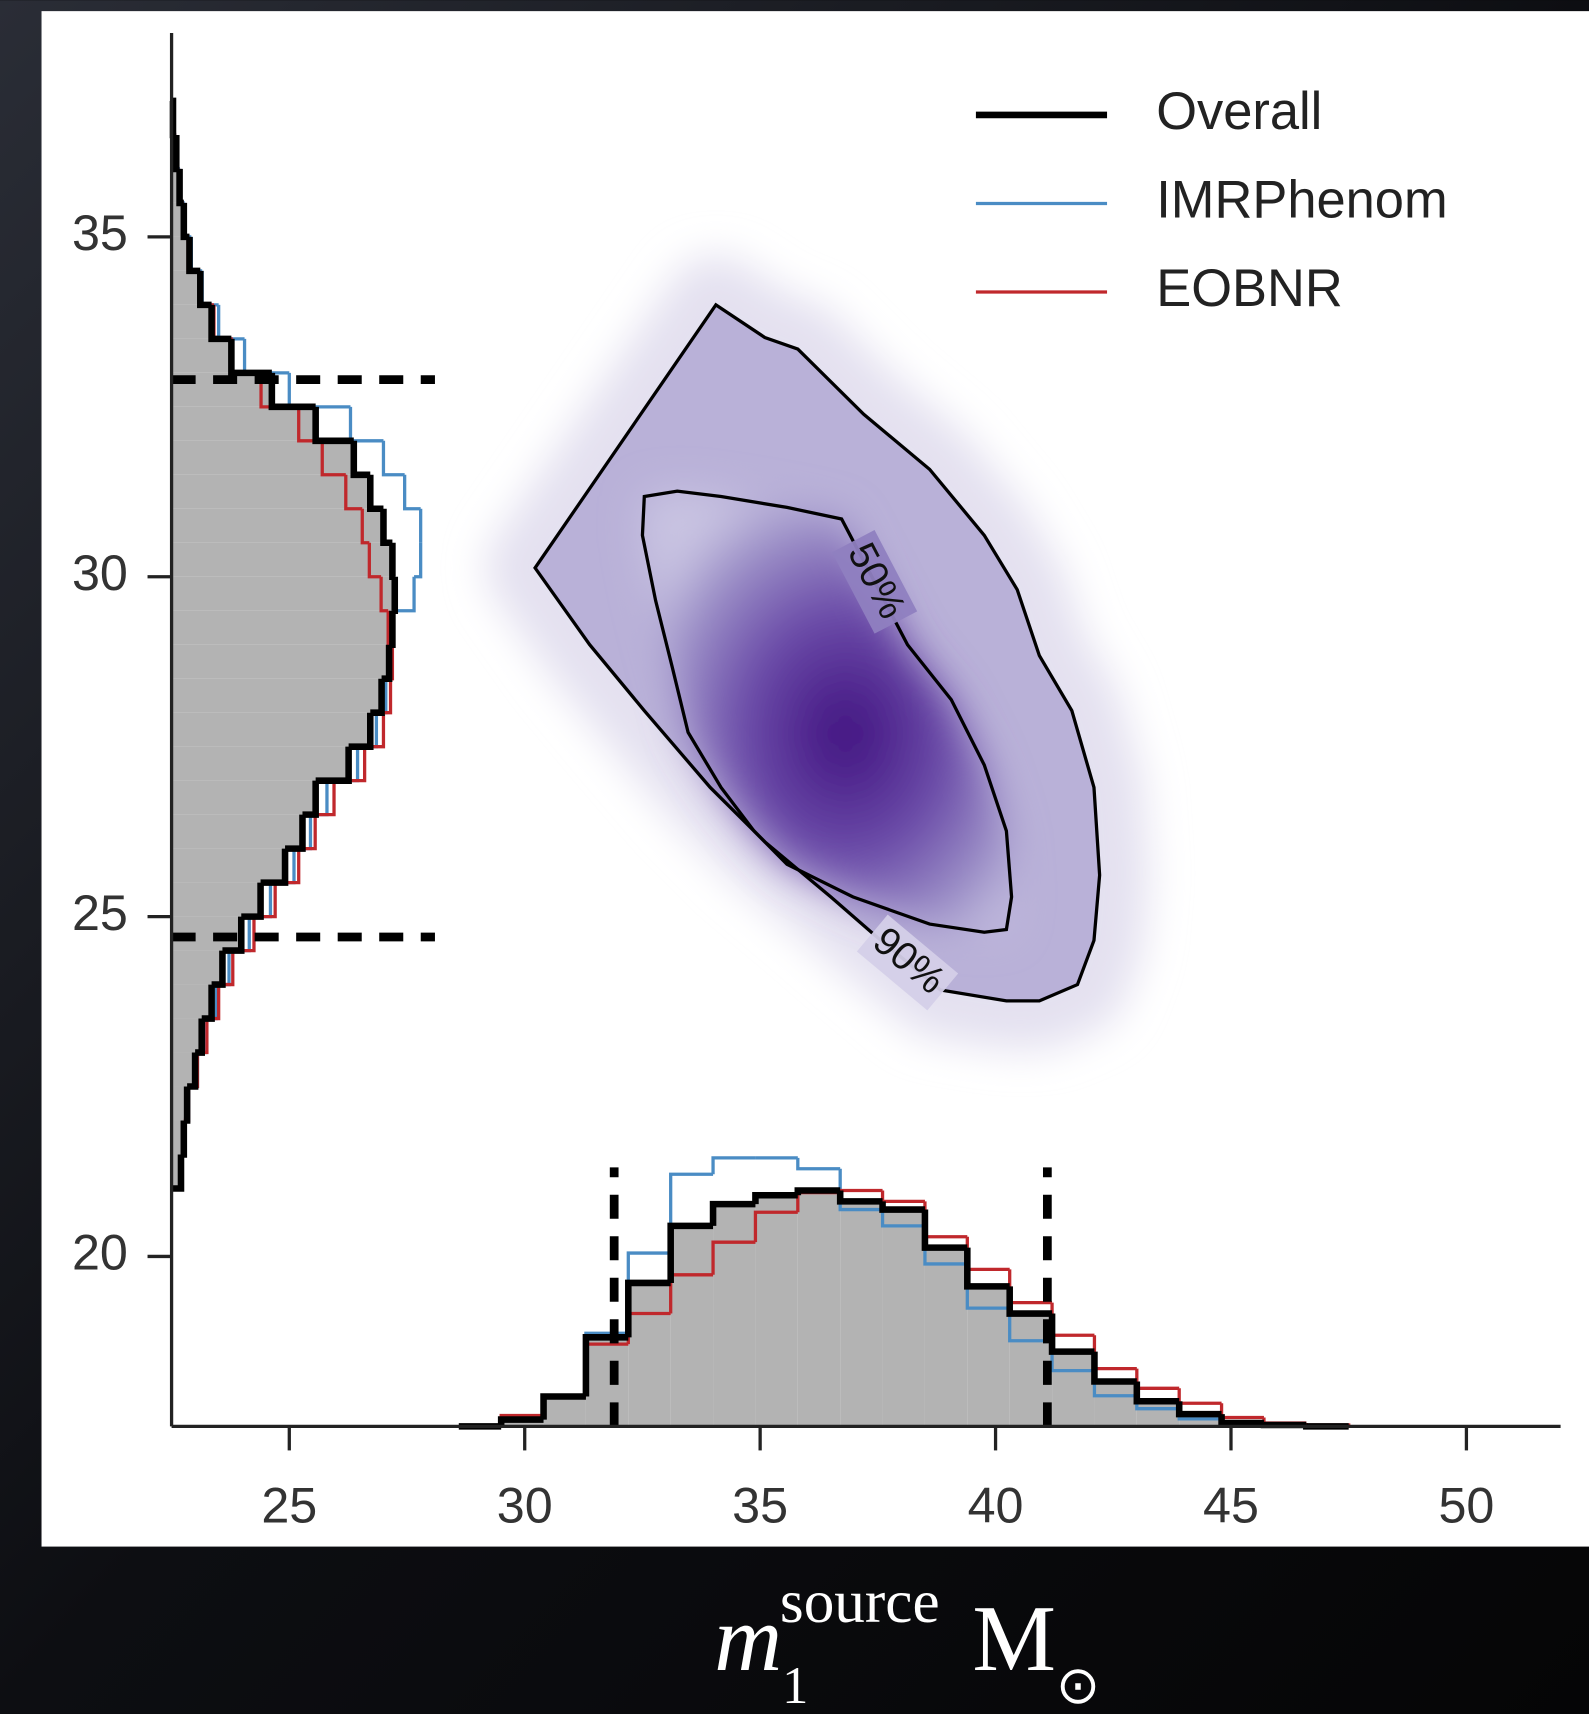 The image size is (1589, 1714). I want to click on x-tick-label: 25, so click(289, 1505).